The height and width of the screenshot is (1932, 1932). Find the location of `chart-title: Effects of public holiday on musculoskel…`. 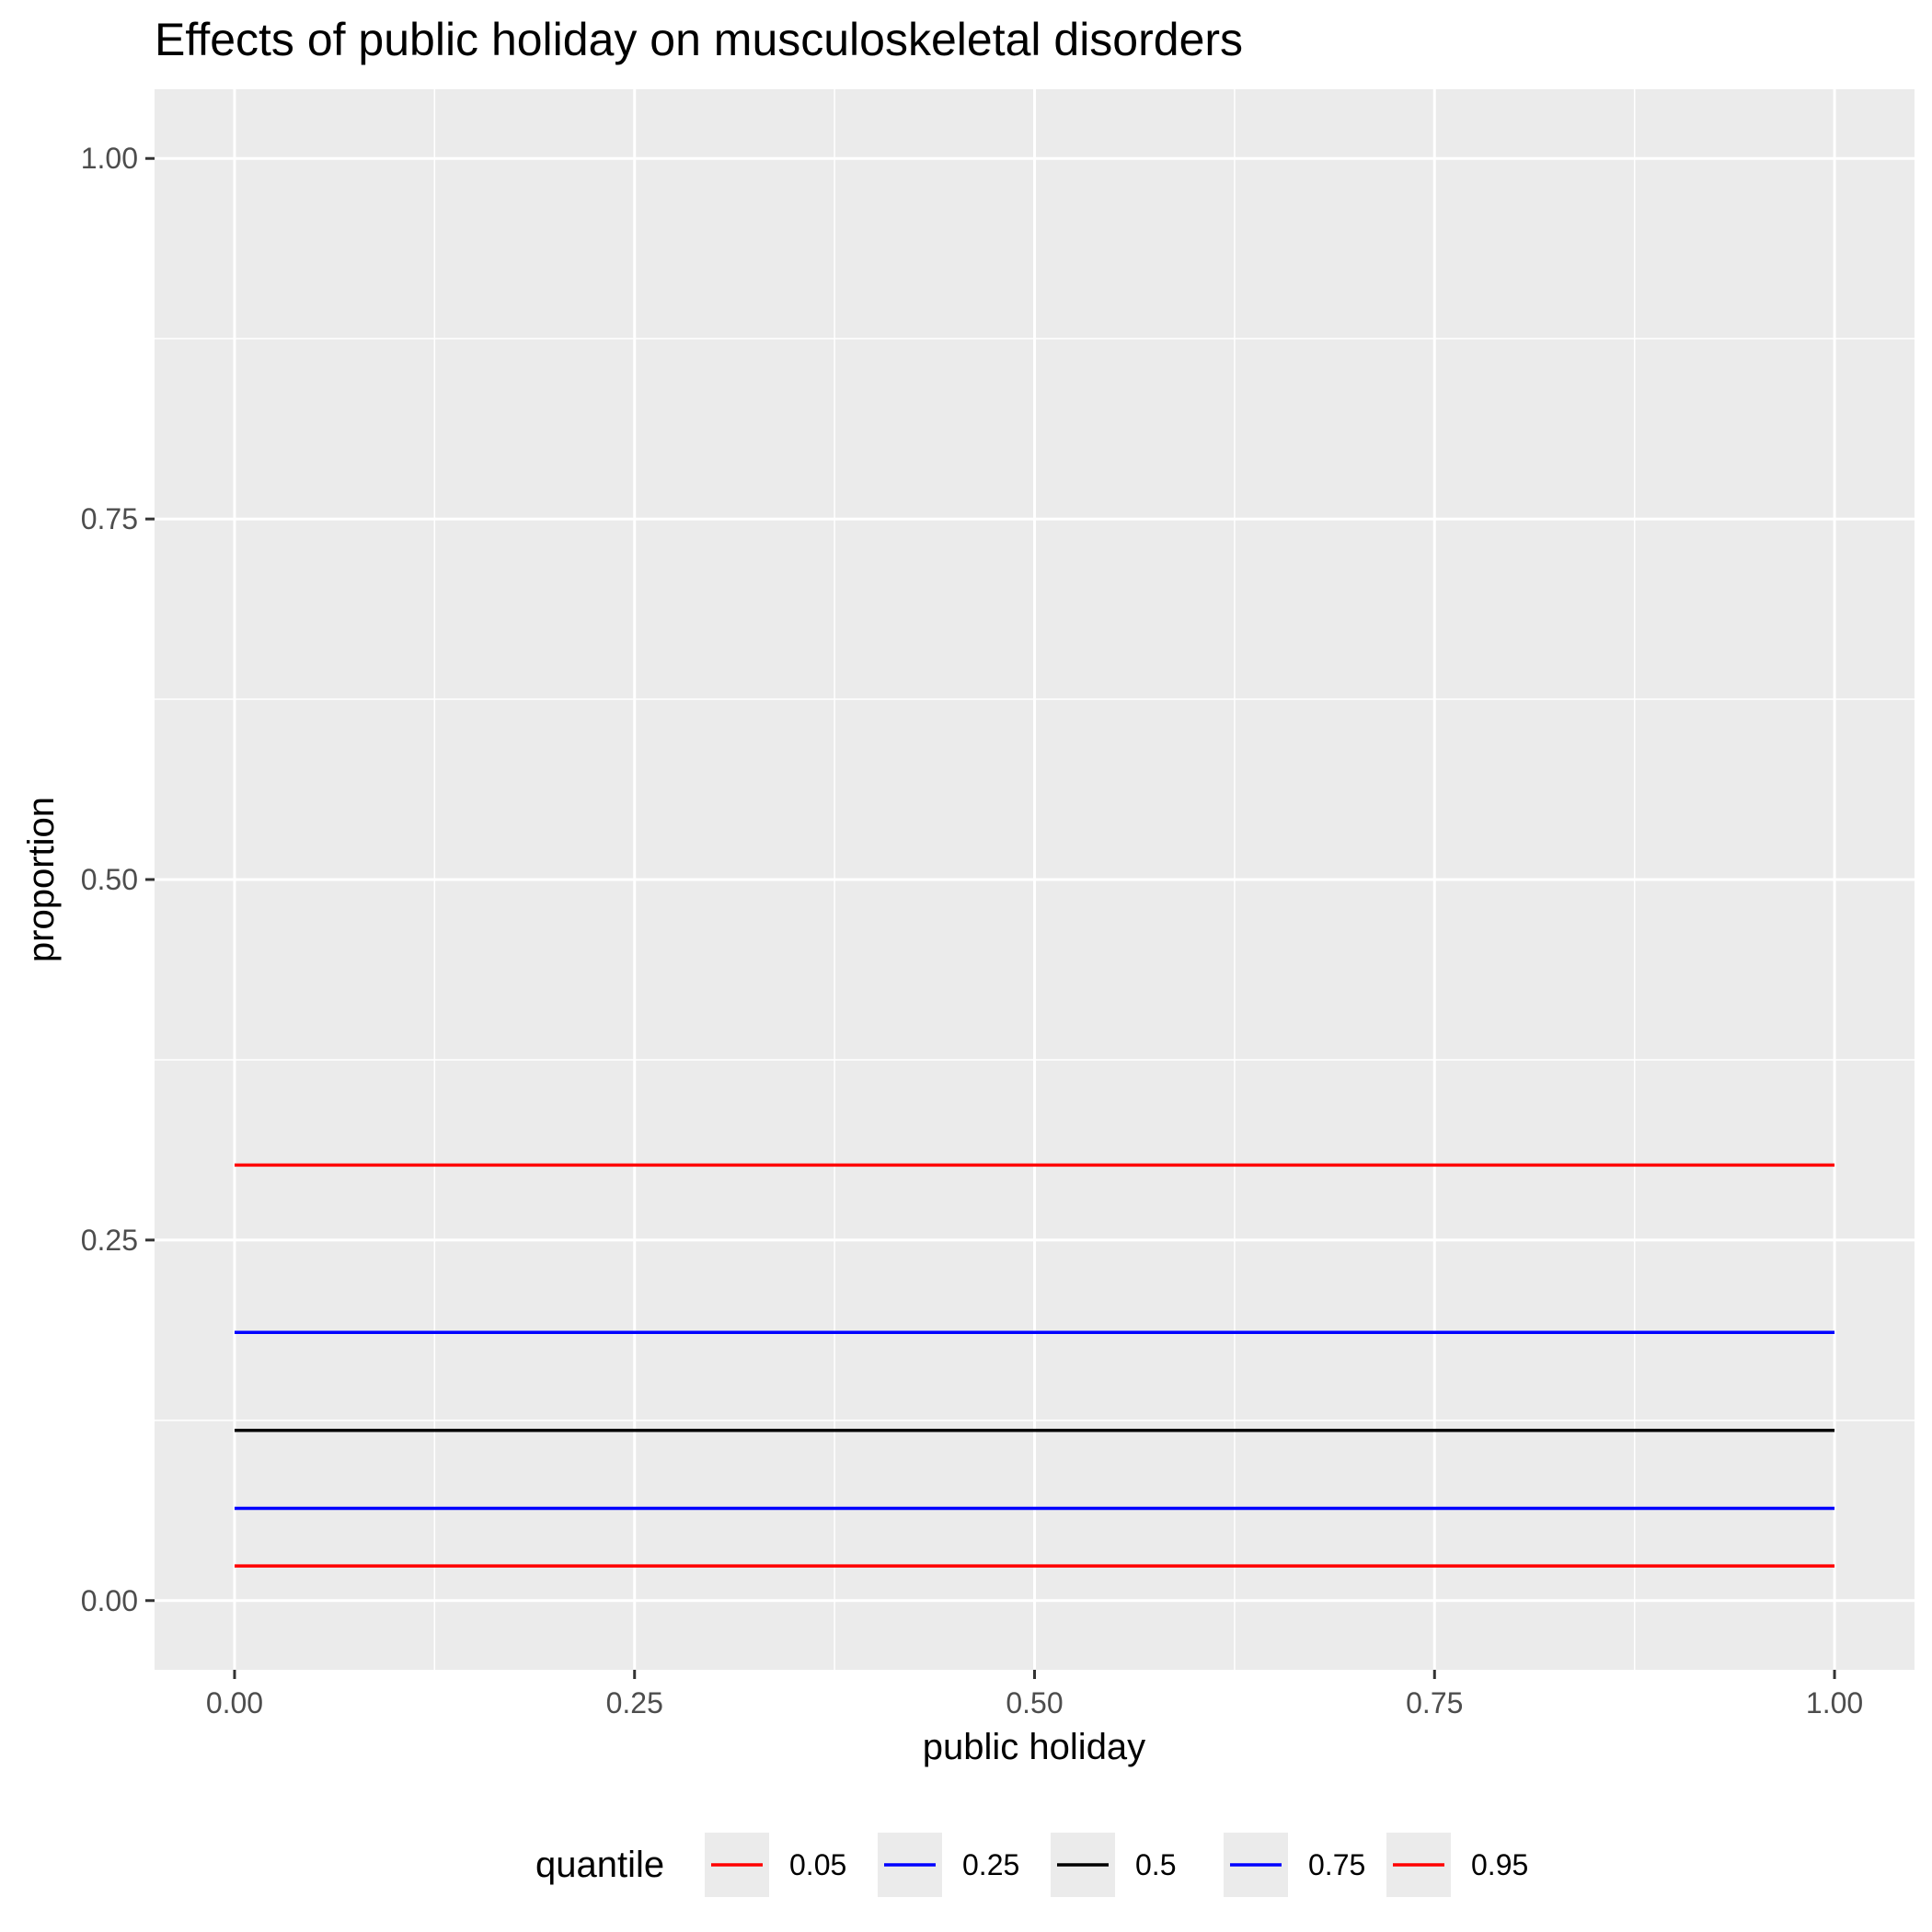

chart-title: Effects of public holiday on musculoskel… is located at coordinates (699, 39).